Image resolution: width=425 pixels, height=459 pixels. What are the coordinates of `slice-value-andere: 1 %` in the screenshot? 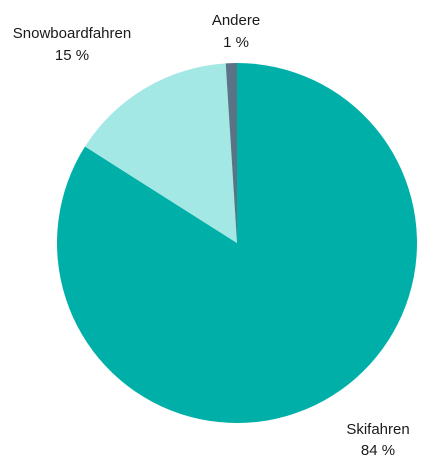 It's located at (236, 42).